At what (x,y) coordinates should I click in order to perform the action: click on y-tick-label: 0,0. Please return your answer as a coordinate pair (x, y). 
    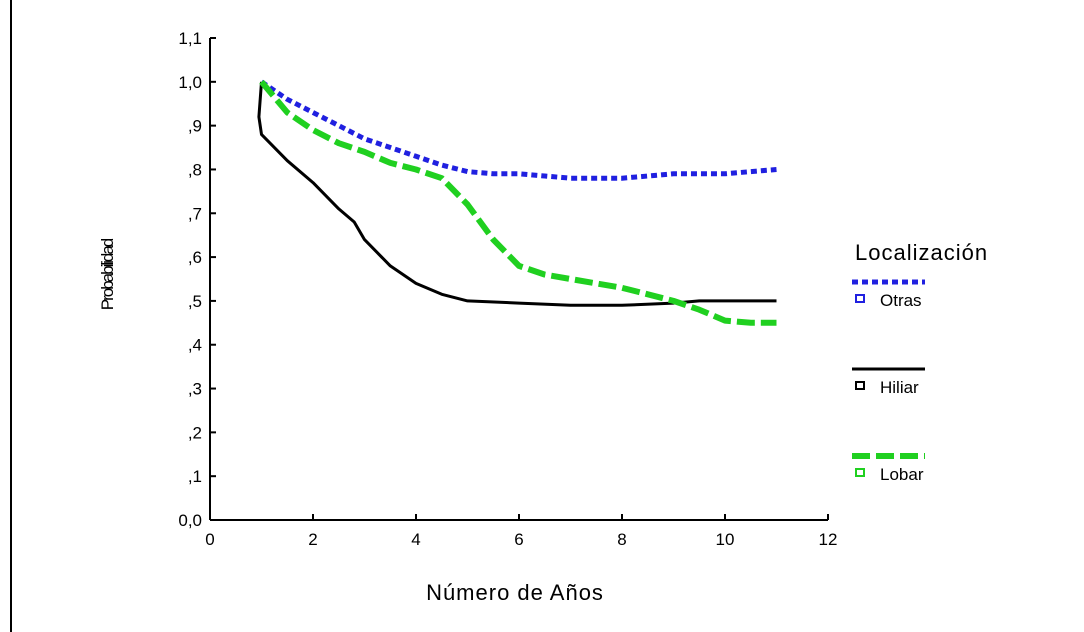
    Looking at the image, I should click on (190, 520).